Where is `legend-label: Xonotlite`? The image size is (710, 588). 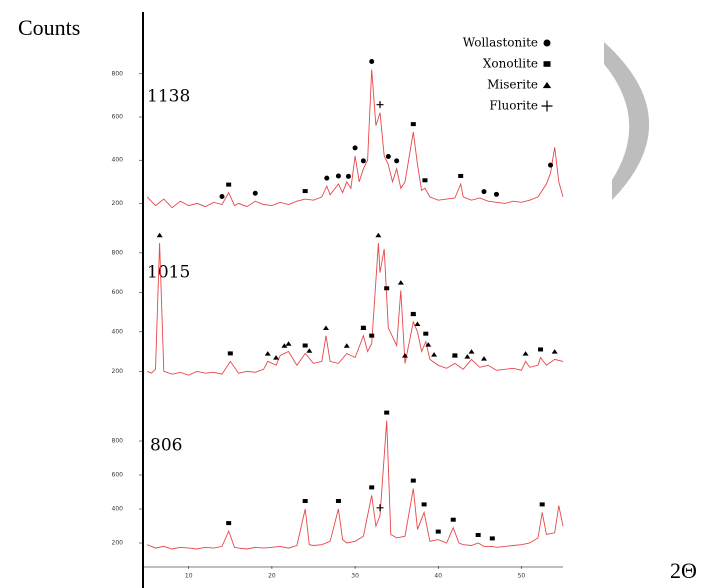
legend-label: Xonotlite is located at coordinates (510, 64).